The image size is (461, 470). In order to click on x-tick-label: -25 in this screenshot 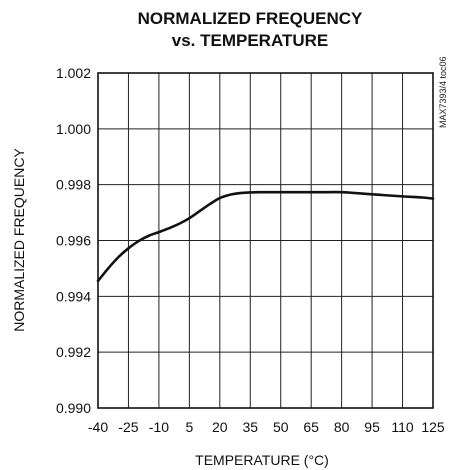, I will do `click(128, 427)`.